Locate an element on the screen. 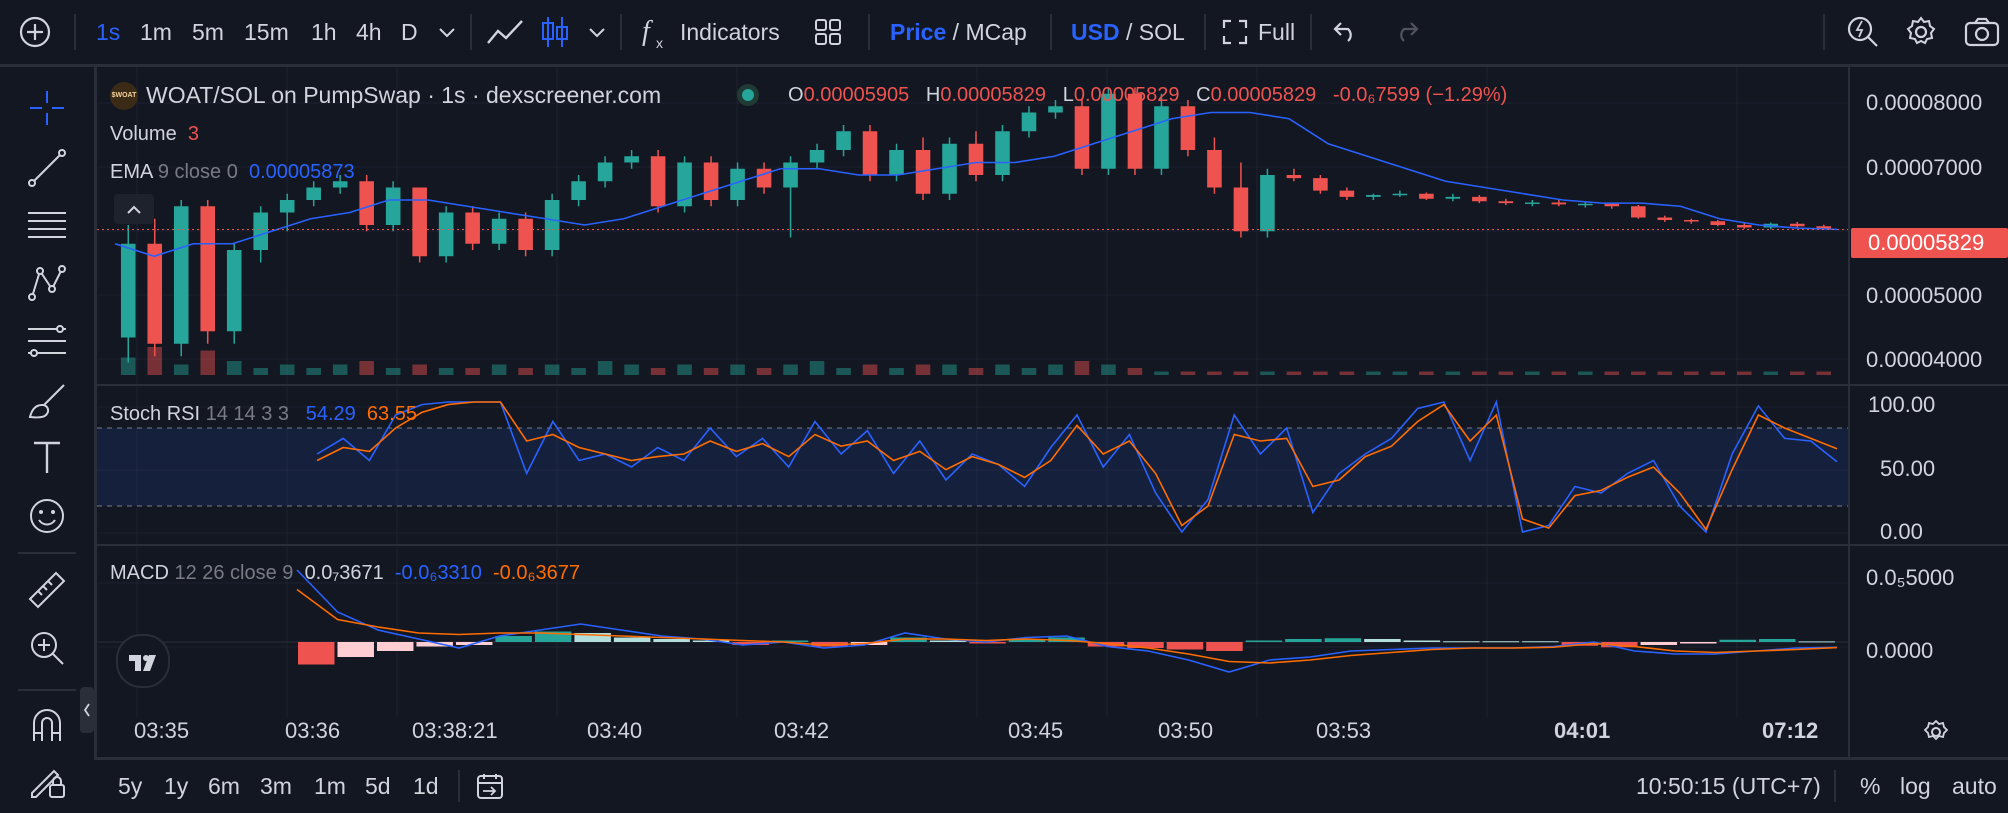 The image size is (2008, 813). quick-search-button is located at coordinates (1863, 32).